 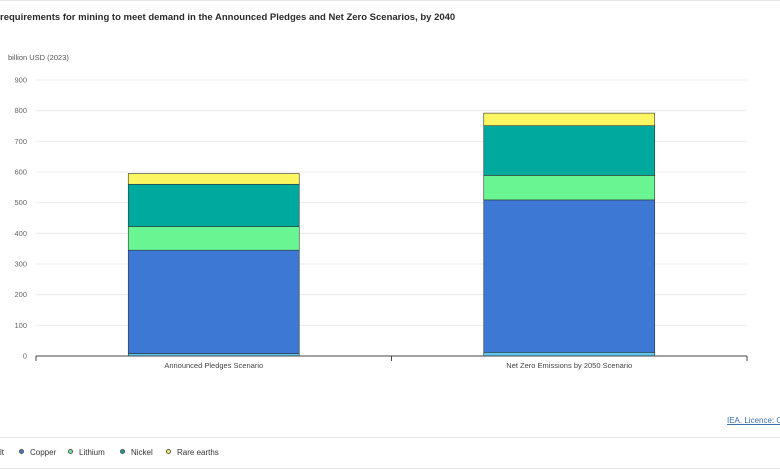 I want to click on legend-dot-rare-earths, so click(x=168, y=451).